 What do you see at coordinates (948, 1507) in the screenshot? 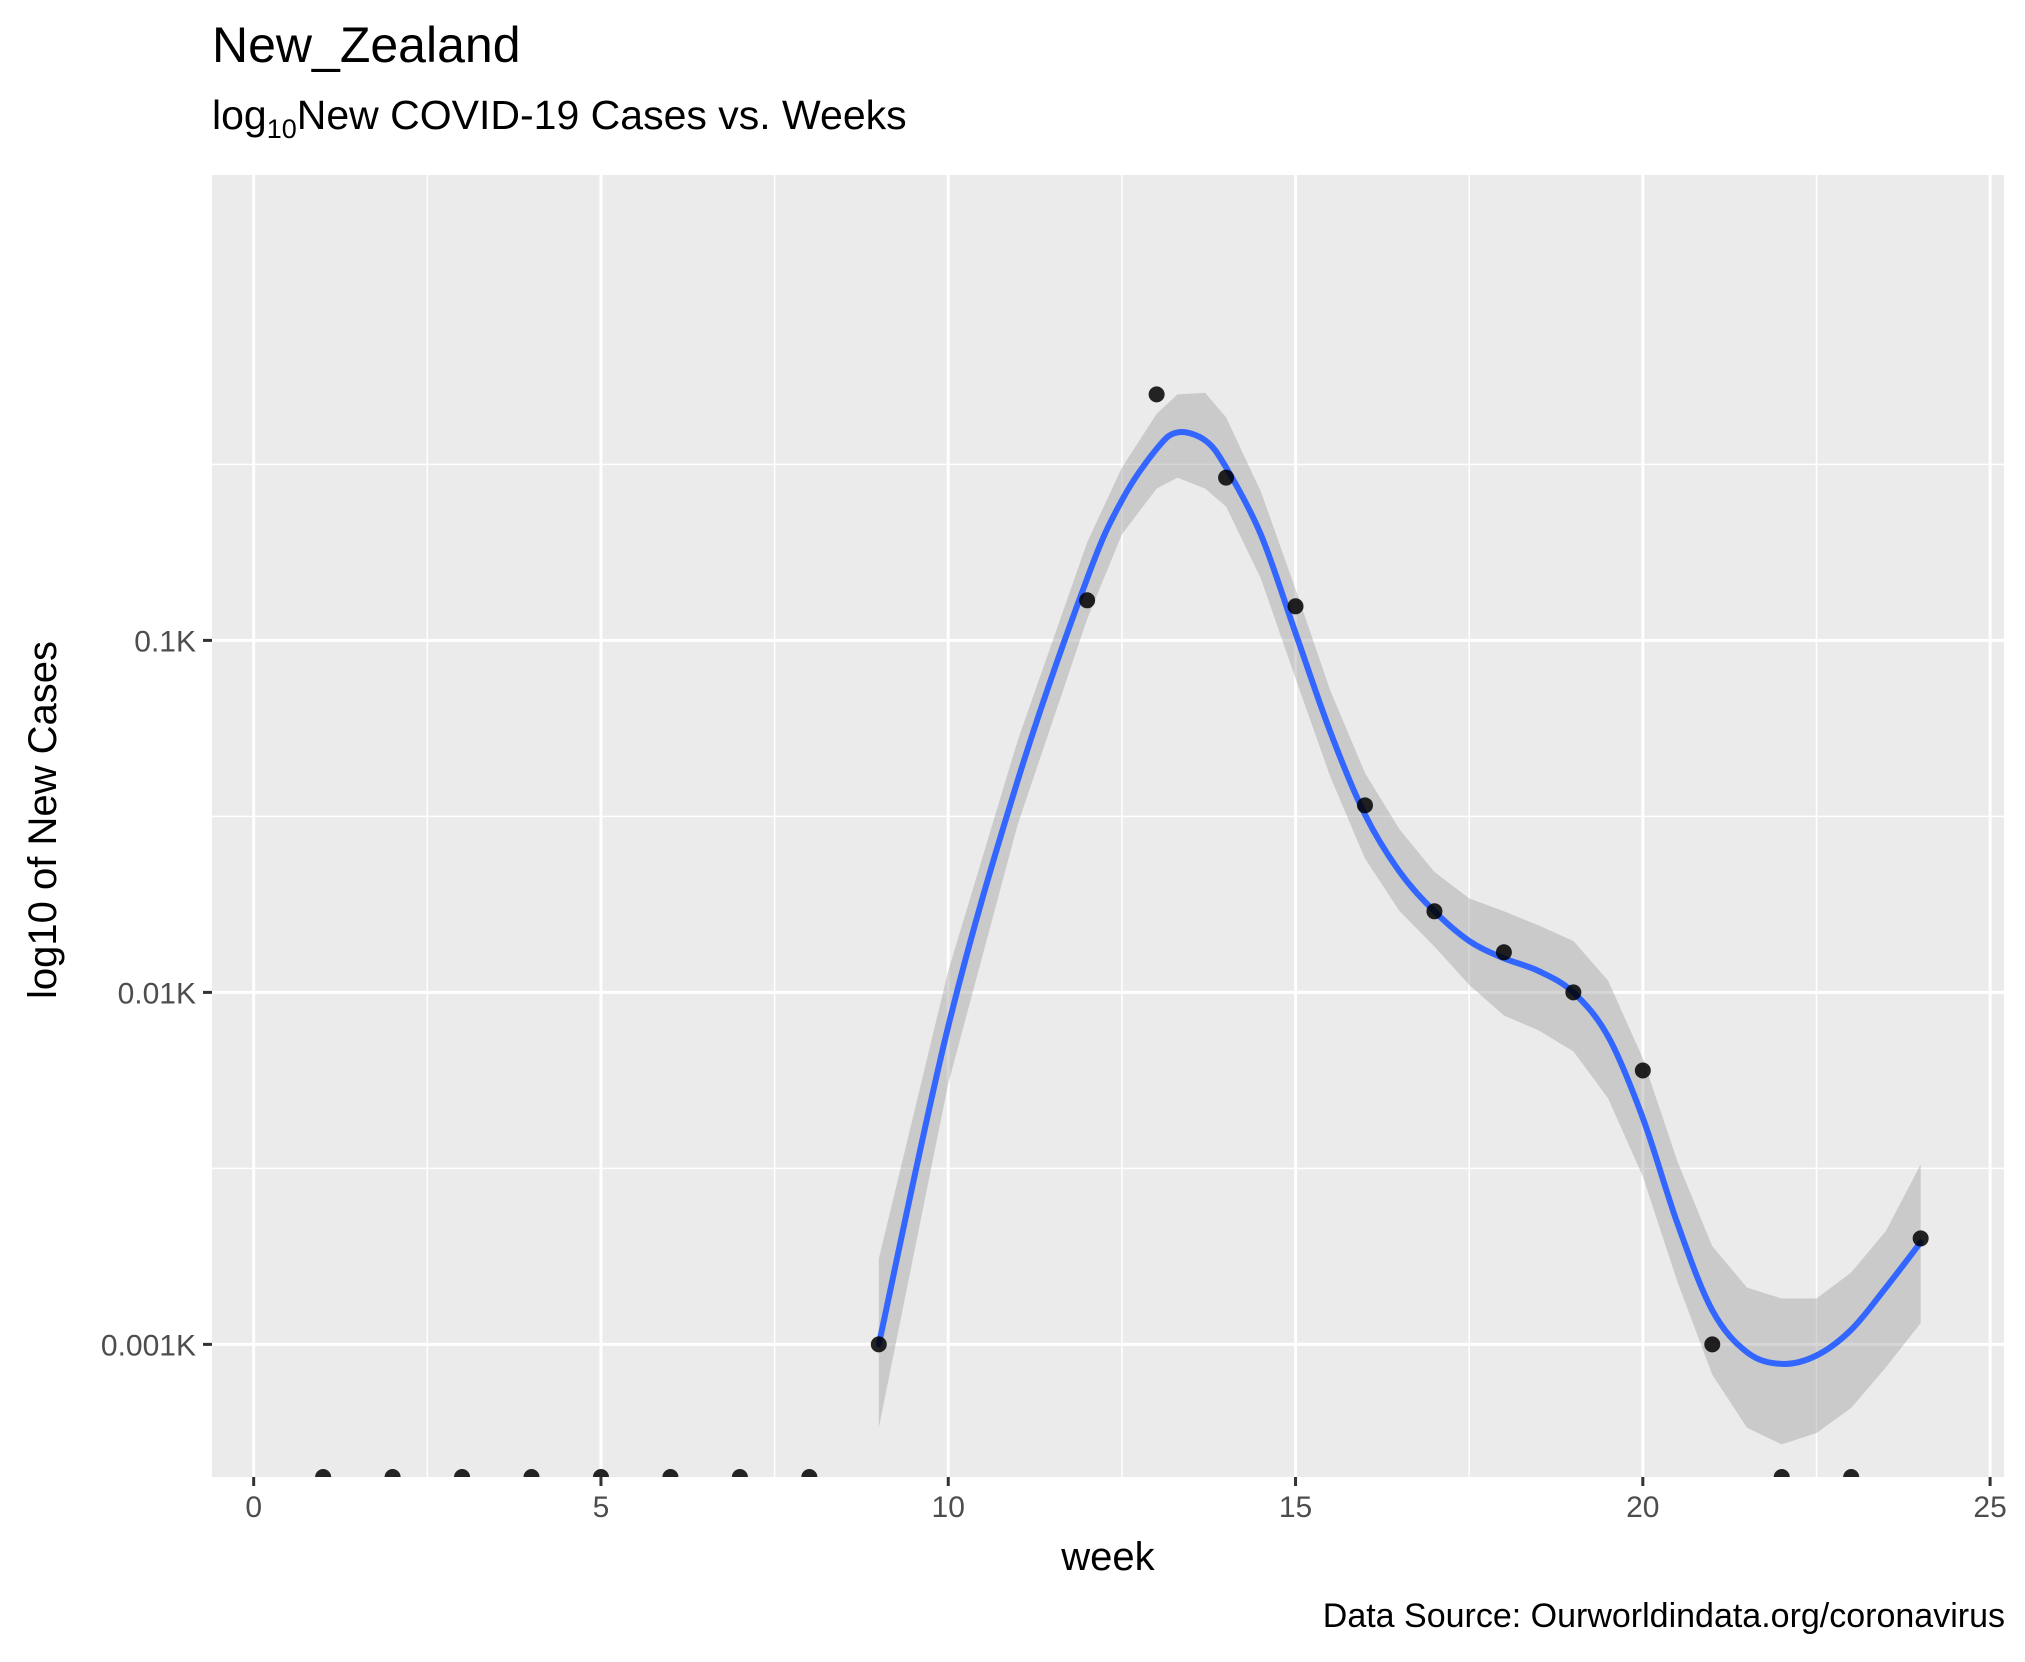
I see `x-tick-label: 10` at bounding box center [948, 1507].